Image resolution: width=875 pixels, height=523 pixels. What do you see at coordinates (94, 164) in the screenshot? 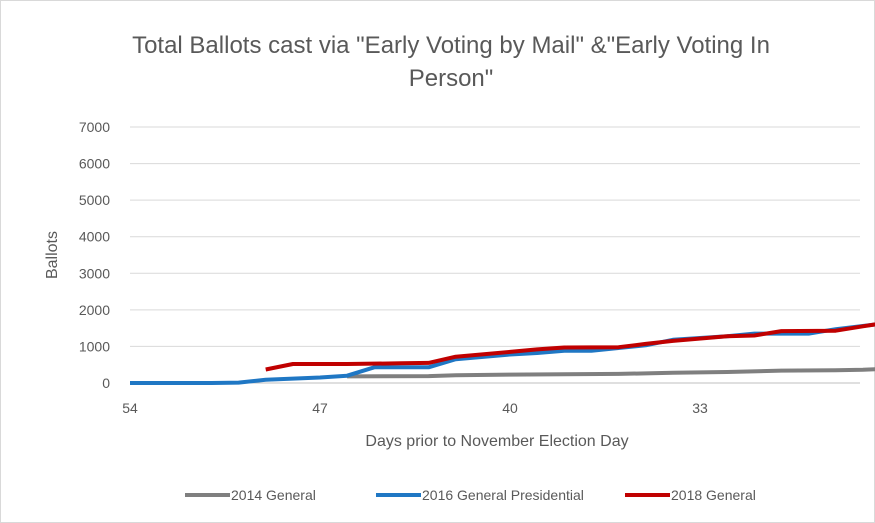
I see `y-tick-label: 6000` at bounding box center [94, 164].